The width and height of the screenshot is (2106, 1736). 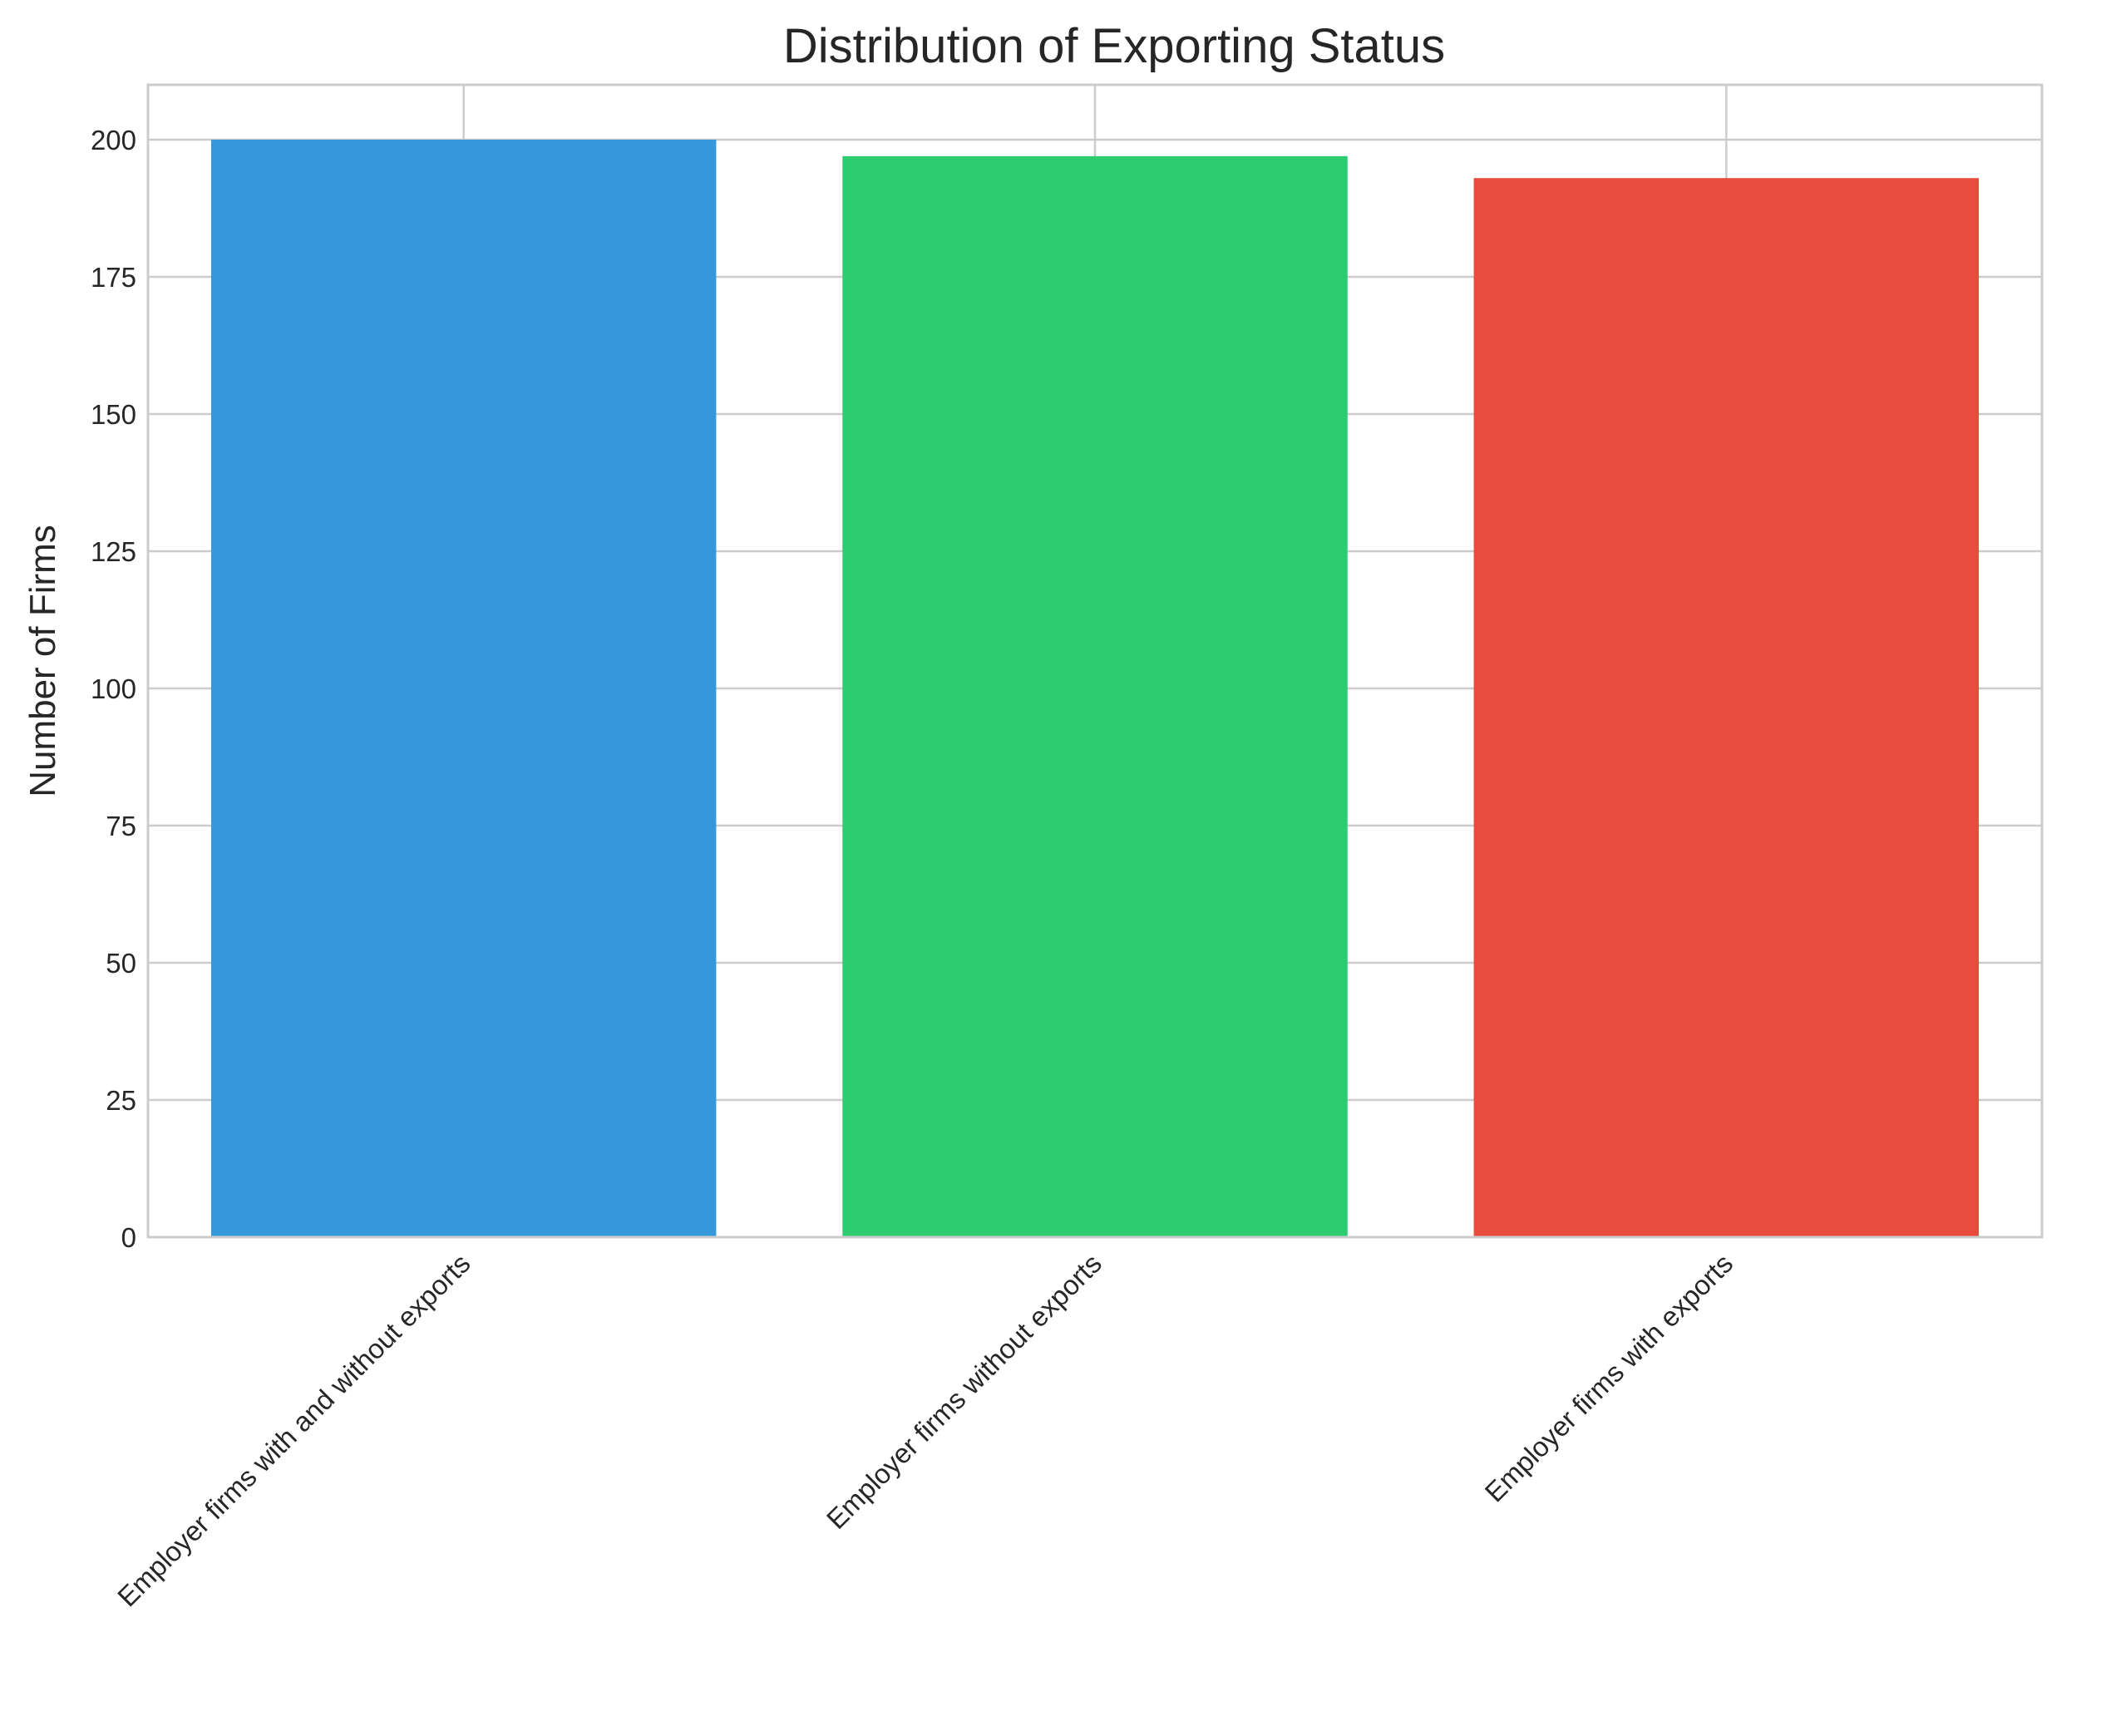 I want to click on y-axis-ticks: 0 25 50 75 100 125 150 175 200, so click(x=113, y=689).